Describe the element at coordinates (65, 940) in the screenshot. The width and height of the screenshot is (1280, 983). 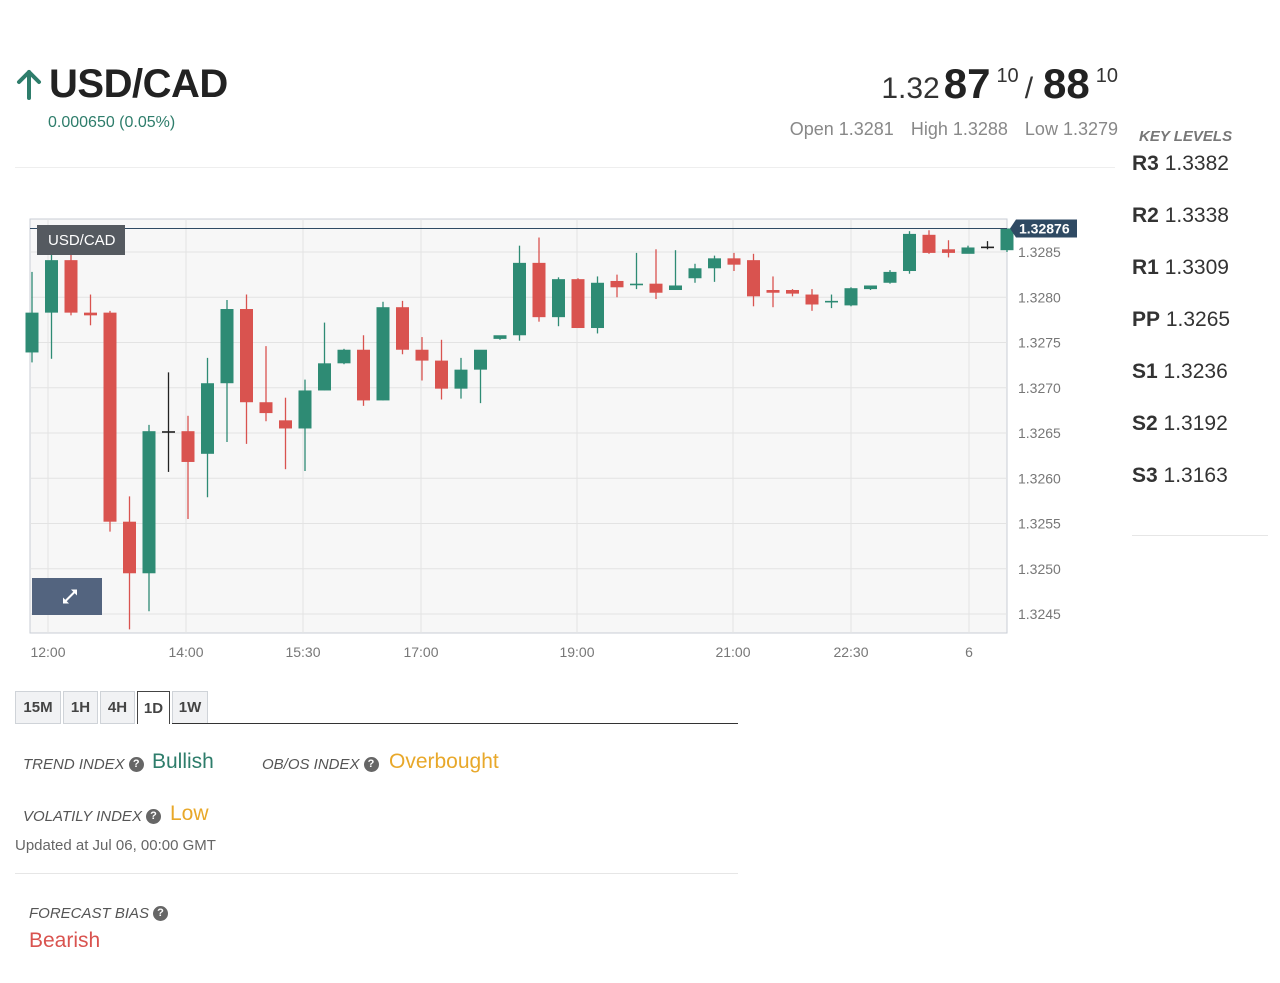
I see `forecast-bias-value: Bearish` at that location.